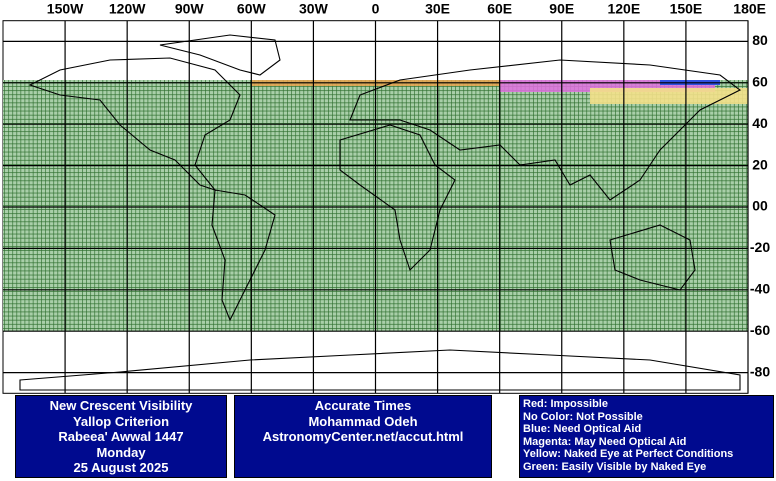 The height and width of the screenshot is (481, 776). What do you see at coordinates (499, 9) in the screenshot?
I see `x-tick-label: 60E` at bounding box center [499, 9].